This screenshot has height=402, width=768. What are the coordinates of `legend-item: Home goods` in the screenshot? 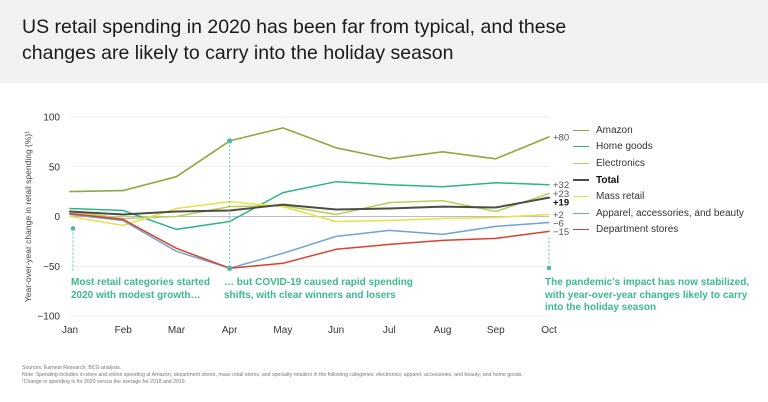 It's located at (658, 147).